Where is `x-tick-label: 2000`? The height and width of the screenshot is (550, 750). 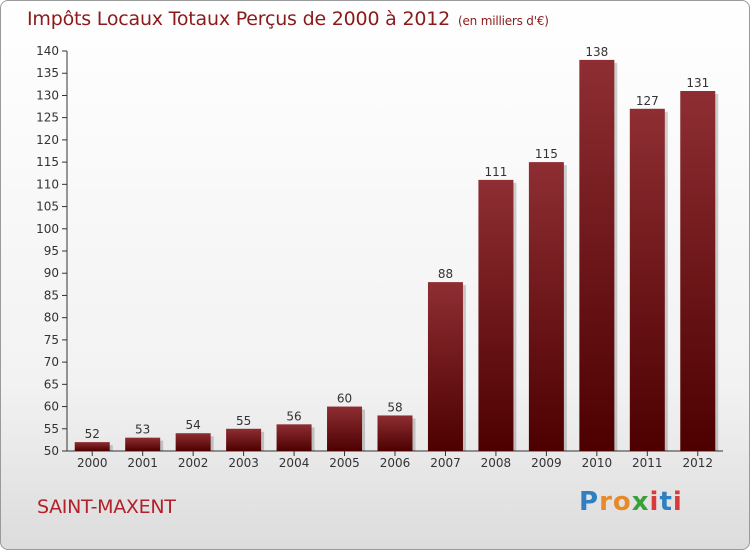
x-tick-label: 2000 is located at coordinates (92, 463).